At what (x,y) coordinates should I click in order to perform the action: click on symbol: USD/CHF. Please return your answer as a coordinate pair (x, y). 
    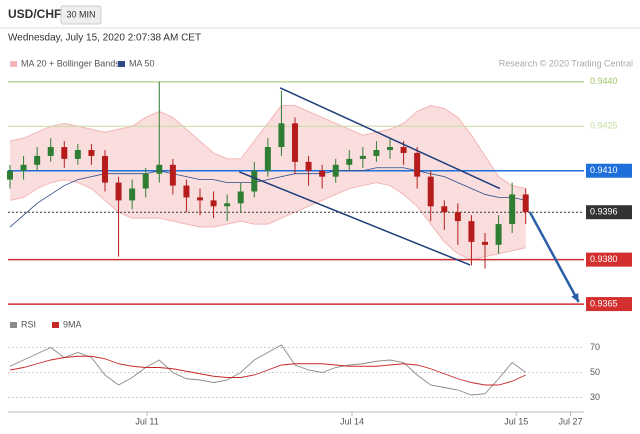
    Looking at the image, I should click on (34, 14).